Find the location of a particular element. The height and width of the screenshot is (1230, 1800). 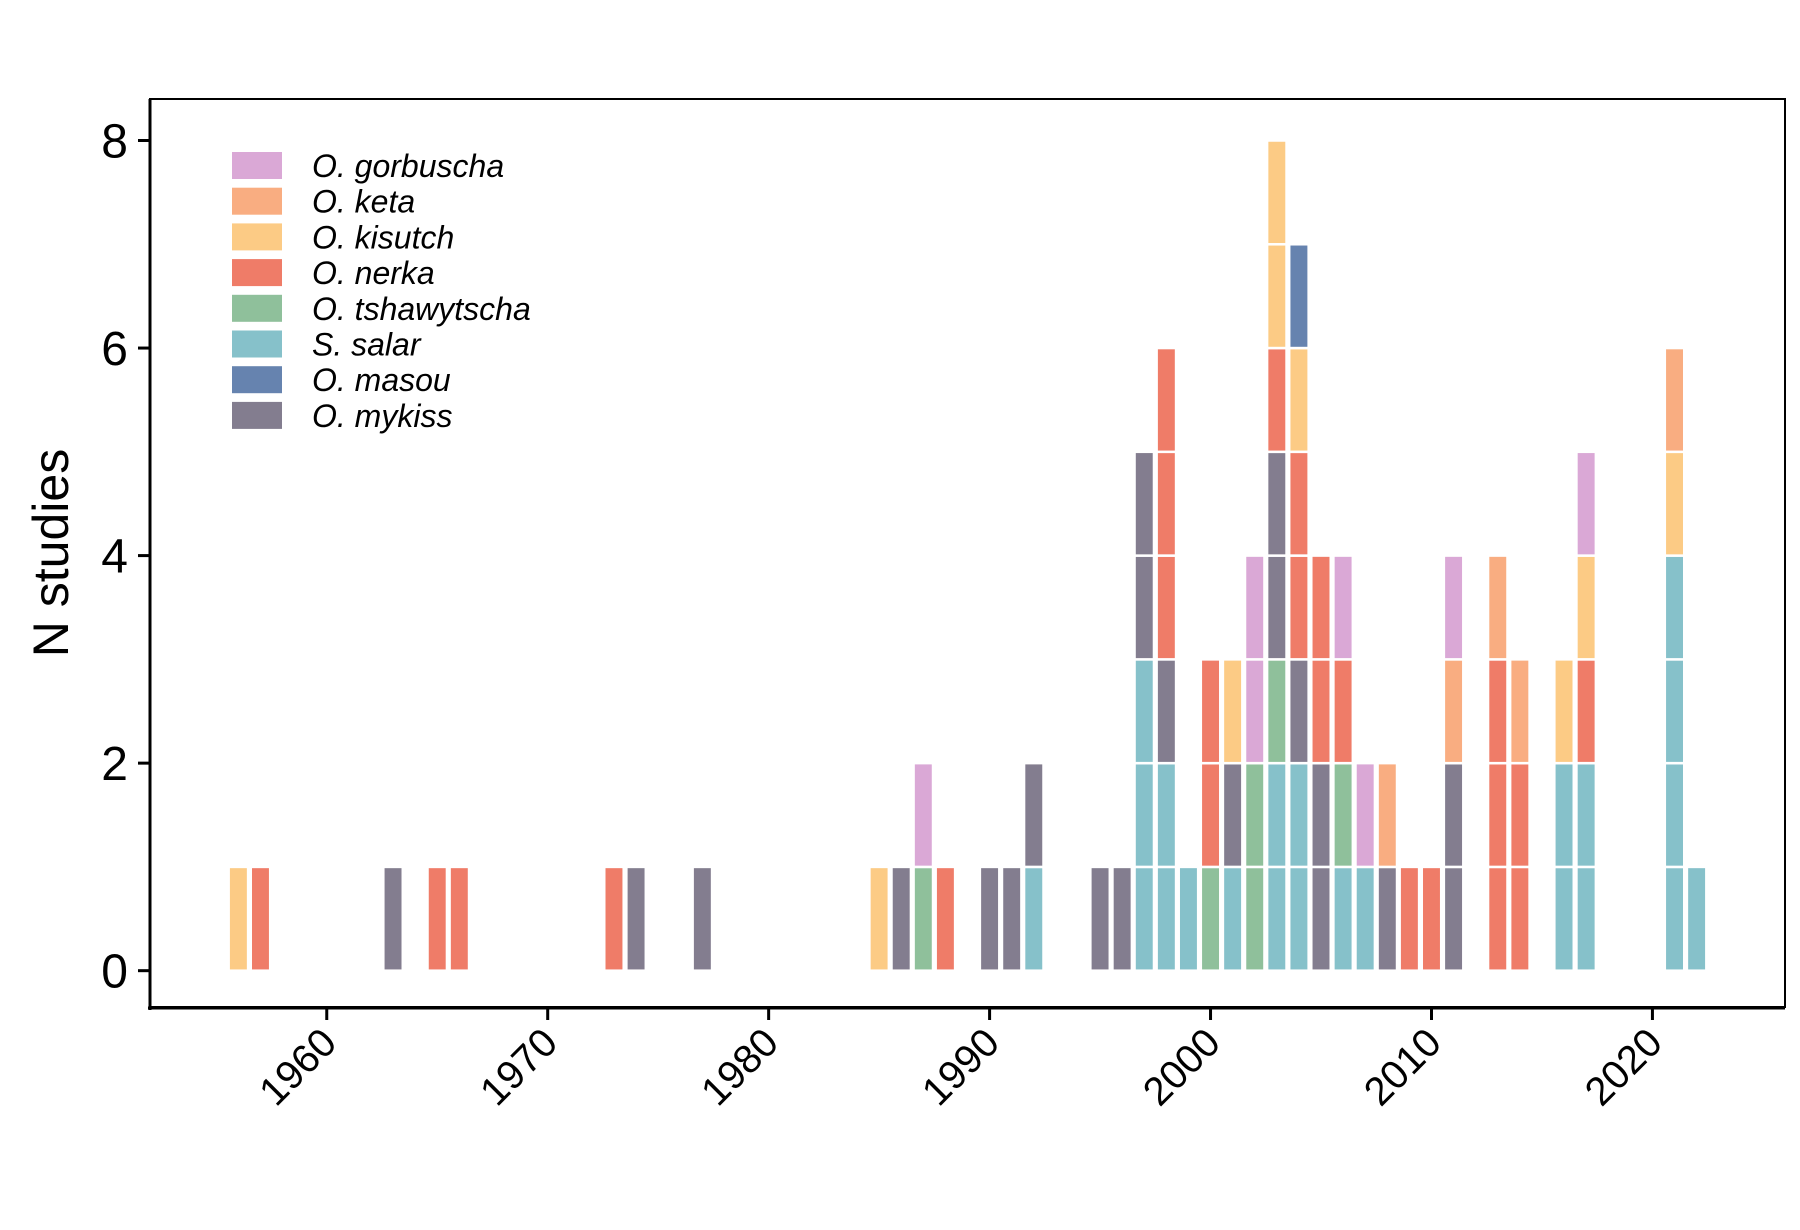

bar-segment-1990-o-mykiss is located at coordinates (989, 918).